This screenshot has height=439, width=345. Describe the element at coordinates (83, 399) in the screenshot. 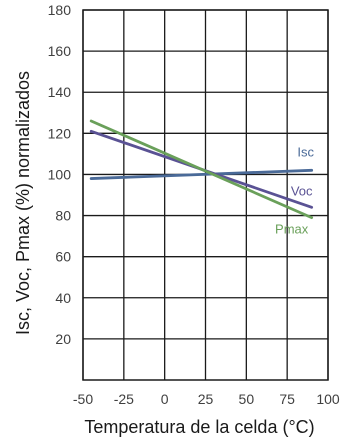

I see `x-tick-label: -50` at that location.